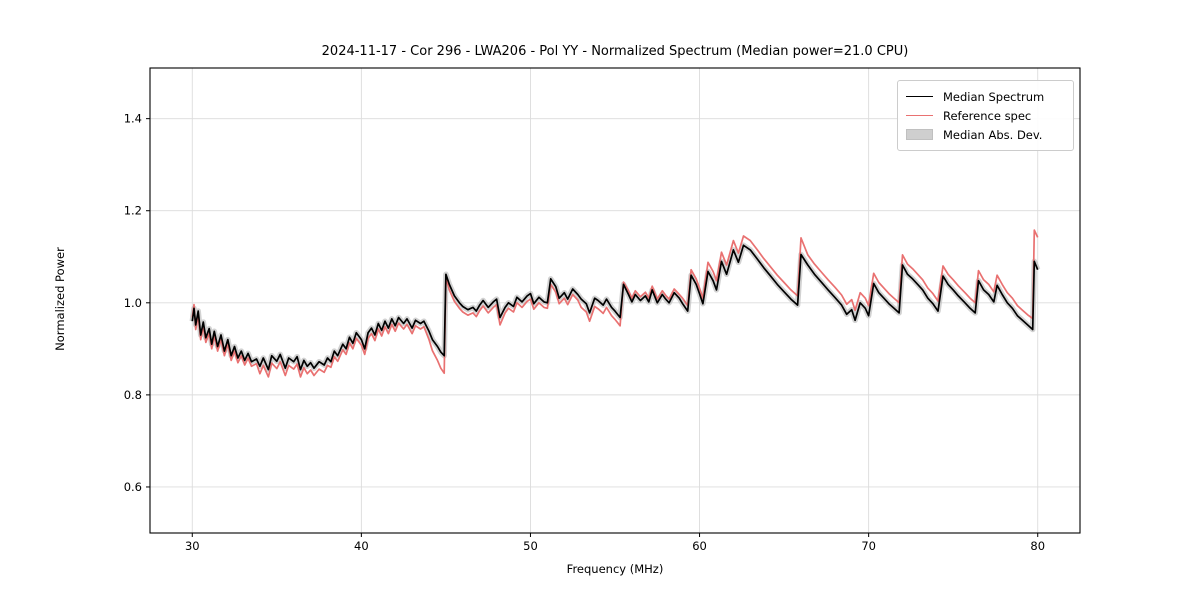  Describe the element at coordinates (919, 134) in the screenshot. I see `median-abs-dev-patch-icon` at that location.